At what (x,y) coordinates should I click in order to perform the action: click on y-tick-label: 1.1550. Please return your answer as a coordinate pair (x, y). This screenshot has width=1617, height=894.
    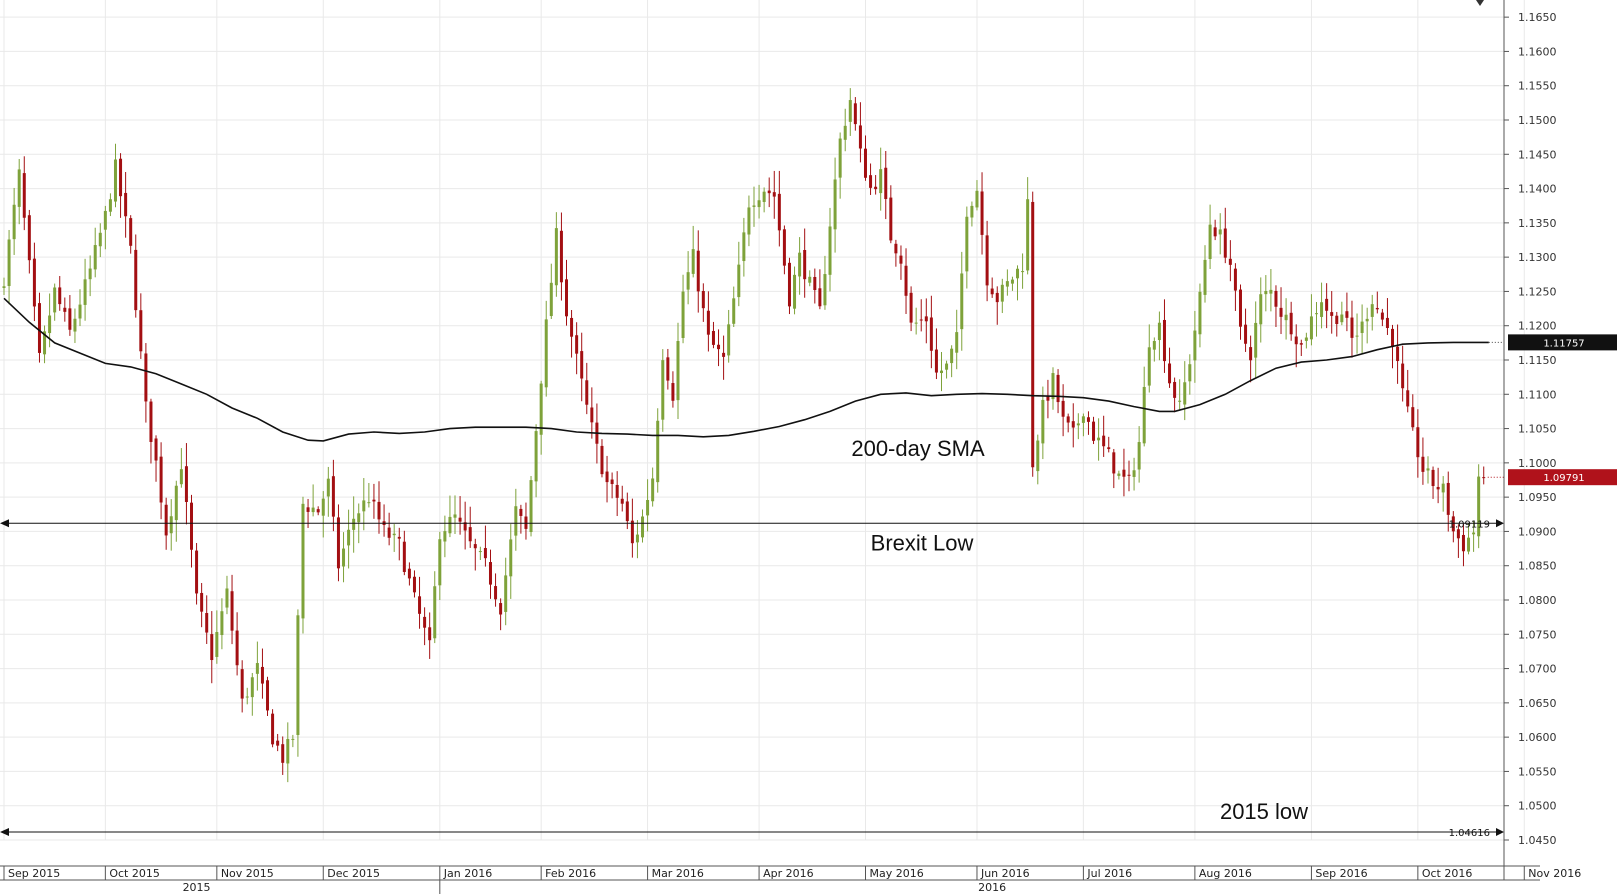
    Looking at the image, I should click on (1537, 86).